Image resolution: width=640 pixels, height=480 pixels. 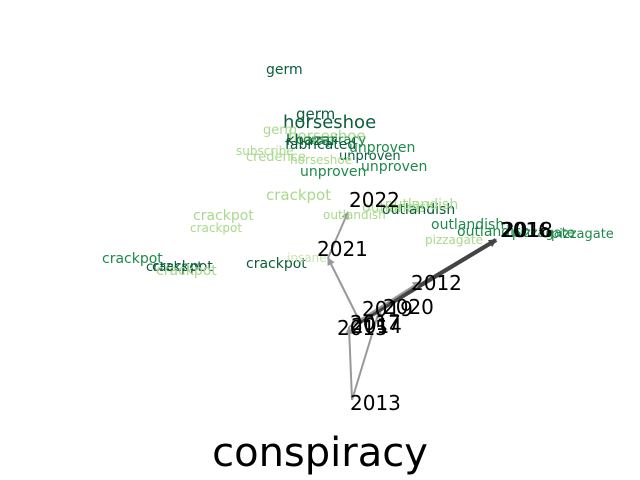 I want to click on year-label-2018: 2018, so click(x=527, y=230).